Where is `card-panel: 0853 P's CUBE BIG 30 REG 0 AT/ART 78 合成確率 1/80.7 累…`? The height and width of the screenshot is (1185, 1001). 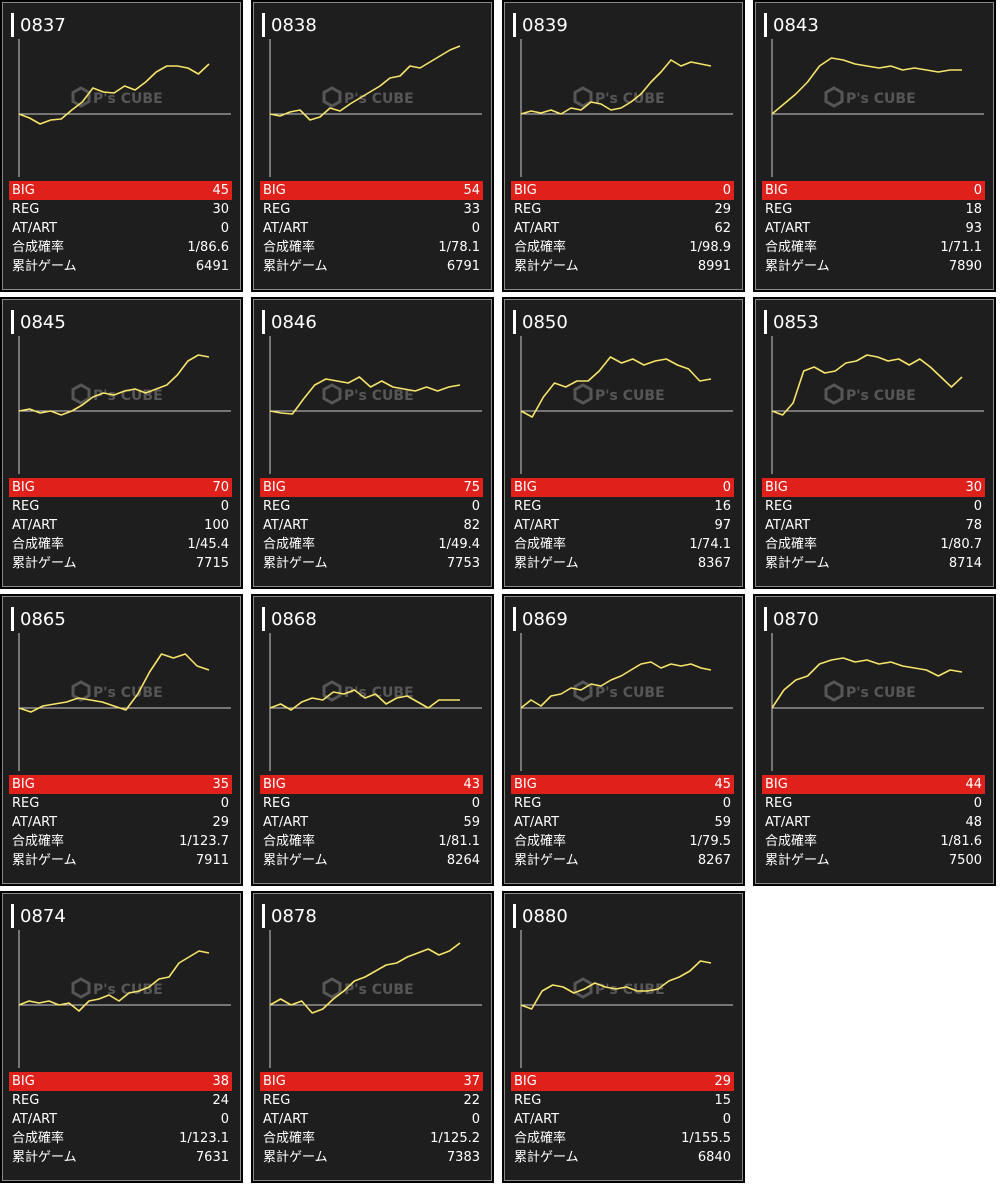 card-panel: 0853 P's CUBE BIG 30 REG 0 AT/ART 78 合成確率 1/80.7 累… is located at coordinates (874, 443).